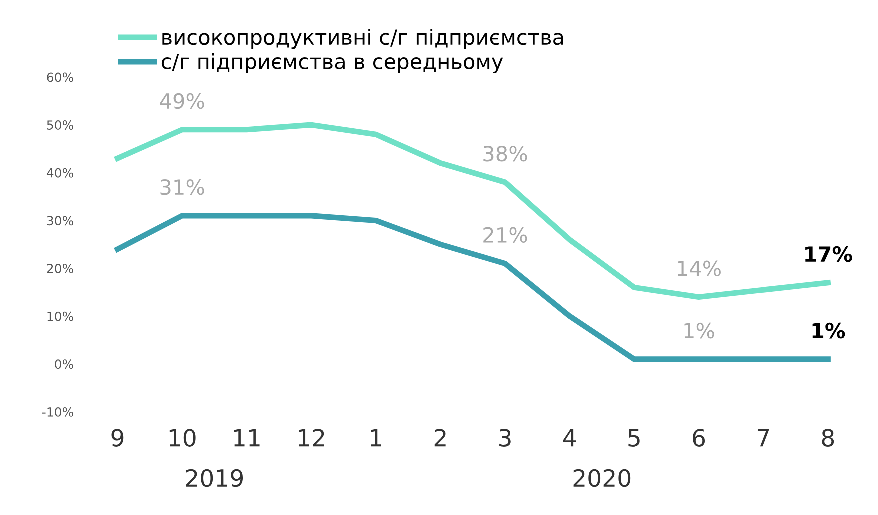 Image resolution: width=878 pixels, height=515 pixels. Describe the element at coordinates (247, 438) in the screenshot. I see `x-tick-label: 11` at that location.